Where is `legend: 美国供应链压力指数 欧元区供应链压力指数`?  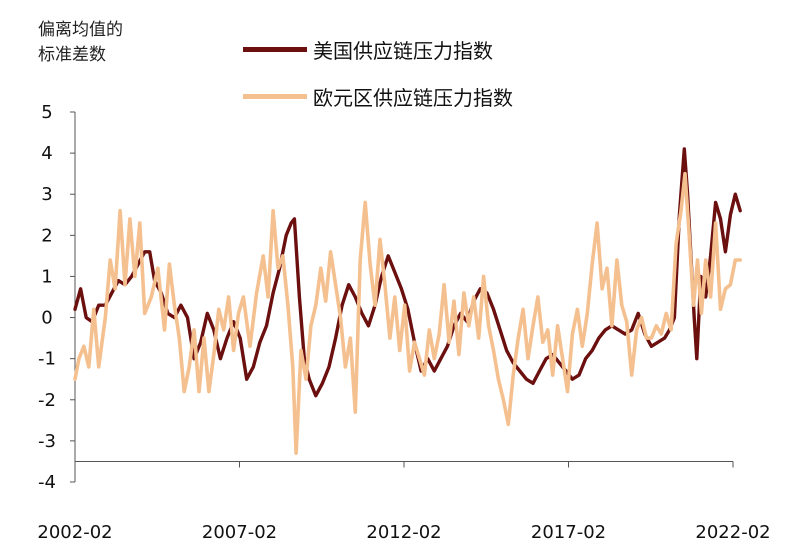 legend: 美国供应链压力指数 欧元区供应链压力指数 is located at coordinates (378, 73).